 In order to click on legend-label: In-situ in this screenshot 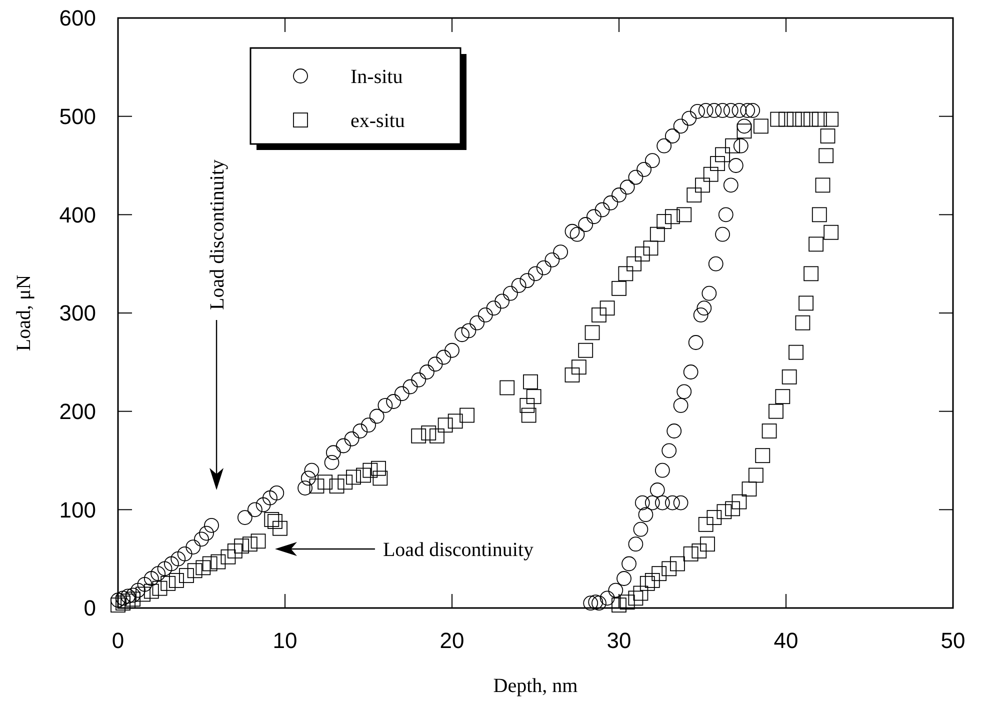, I will do `click(376, 77)`.